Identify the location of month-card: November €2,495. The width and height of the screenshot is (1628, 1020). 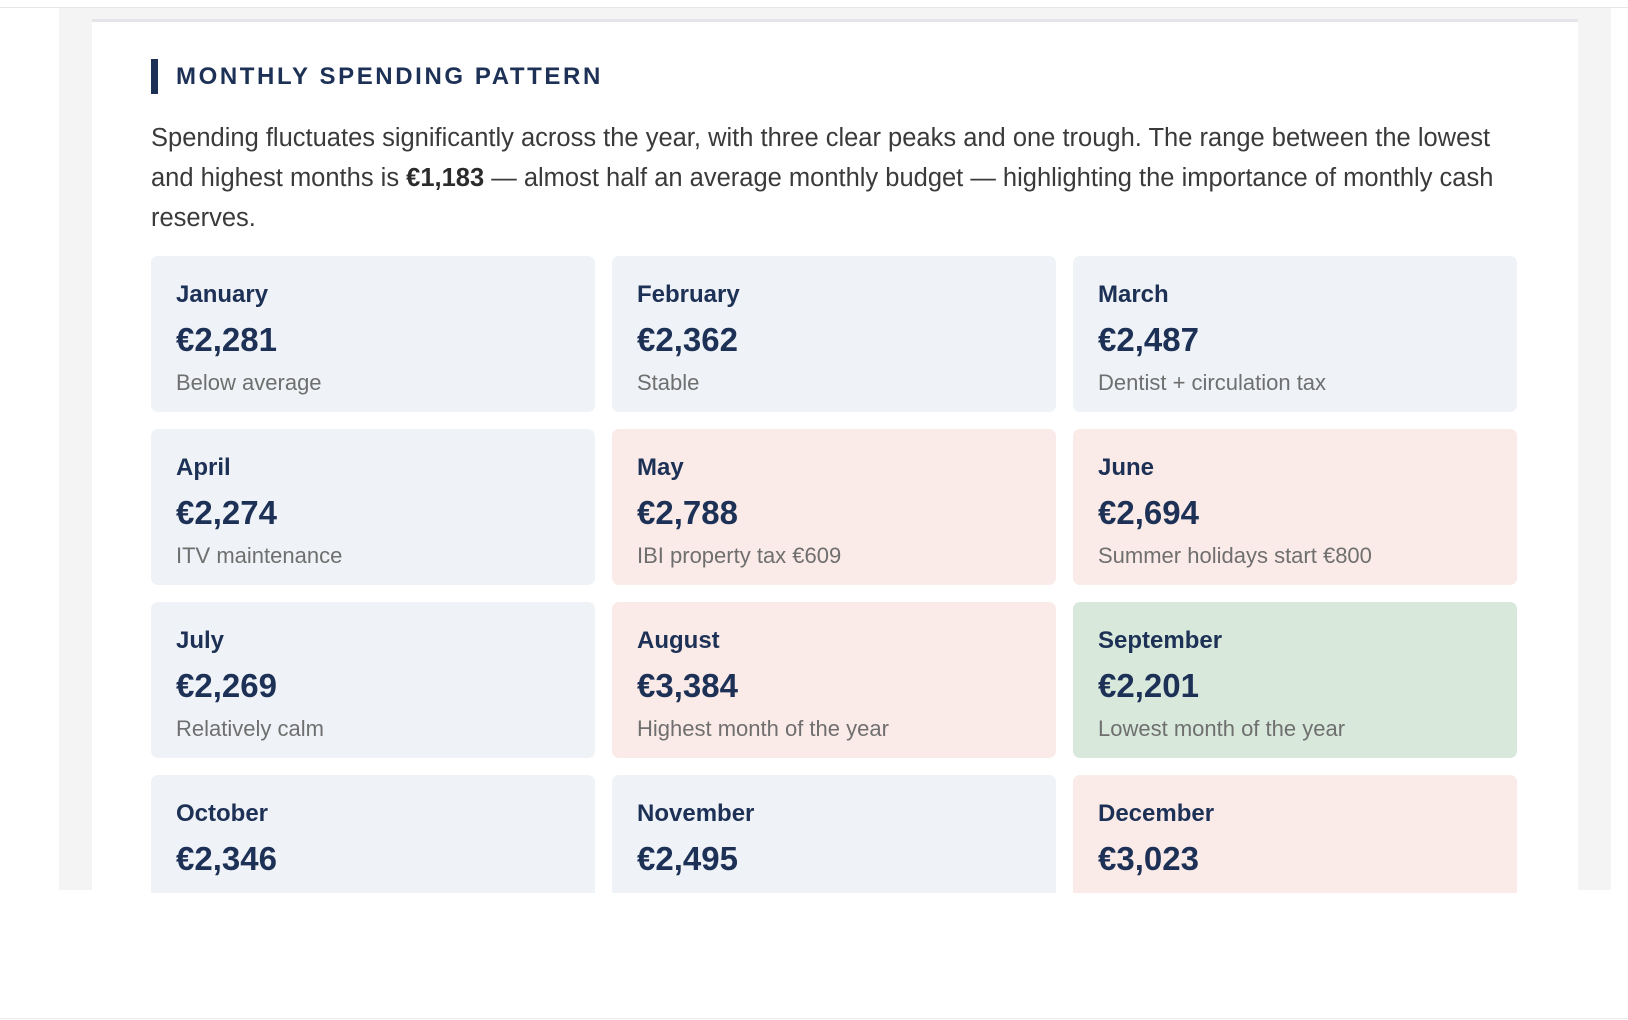
(834, 834).